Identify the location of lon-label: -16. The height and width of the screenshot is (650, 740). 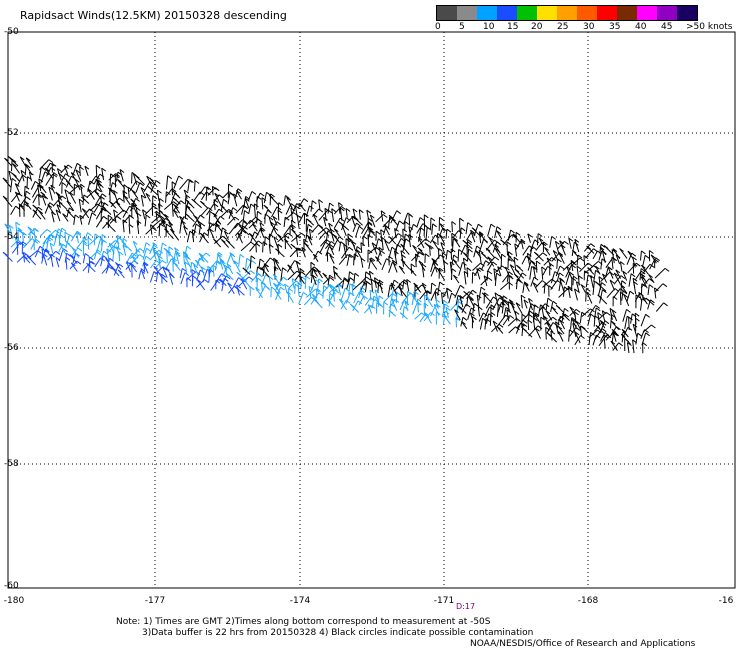
(726, 601).